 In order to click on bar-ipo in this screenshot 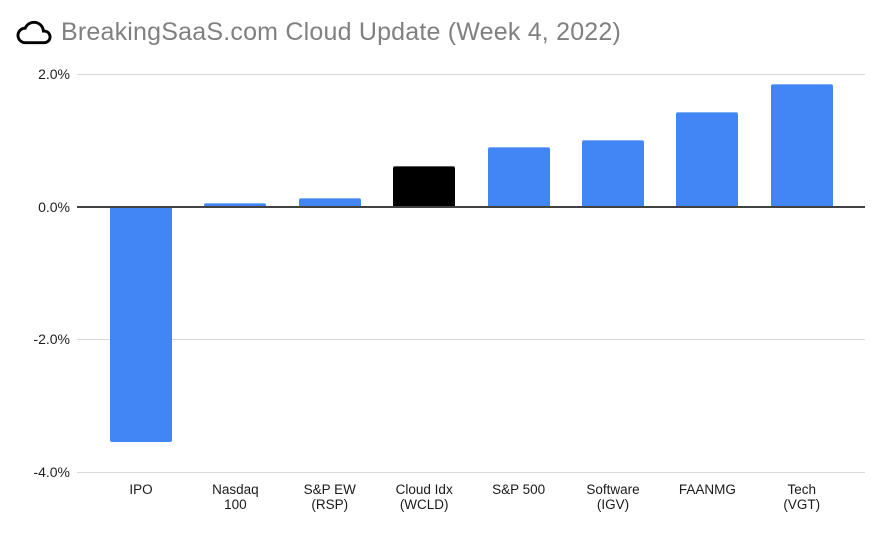, I will do `click(141, 324)`.